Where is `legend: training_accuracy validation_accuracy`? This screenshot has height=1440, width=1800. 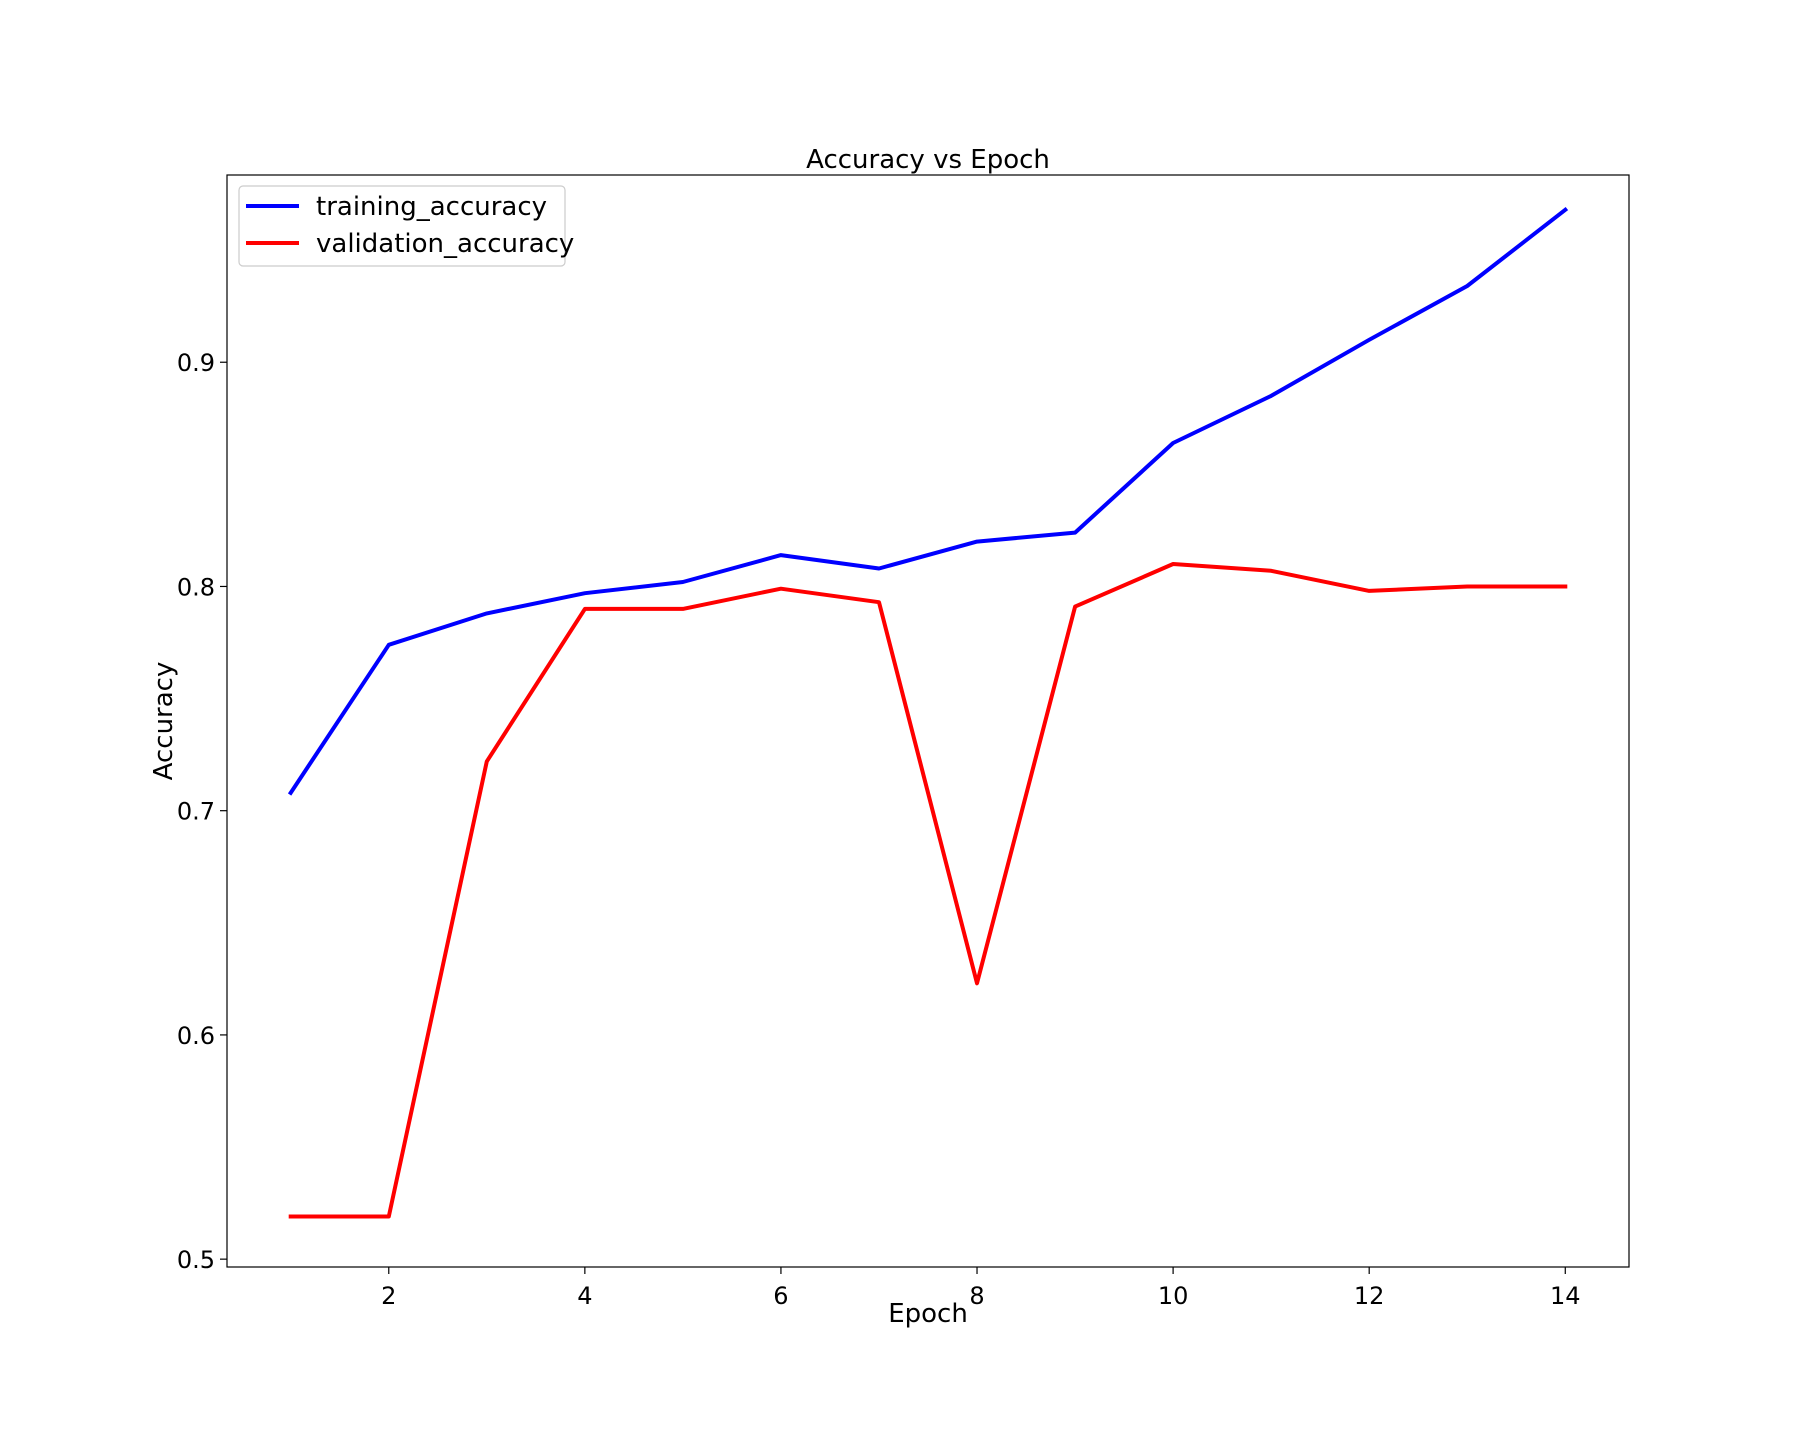 legend: training_accuracy validation_accuracy is located at coordinates (406, 226).